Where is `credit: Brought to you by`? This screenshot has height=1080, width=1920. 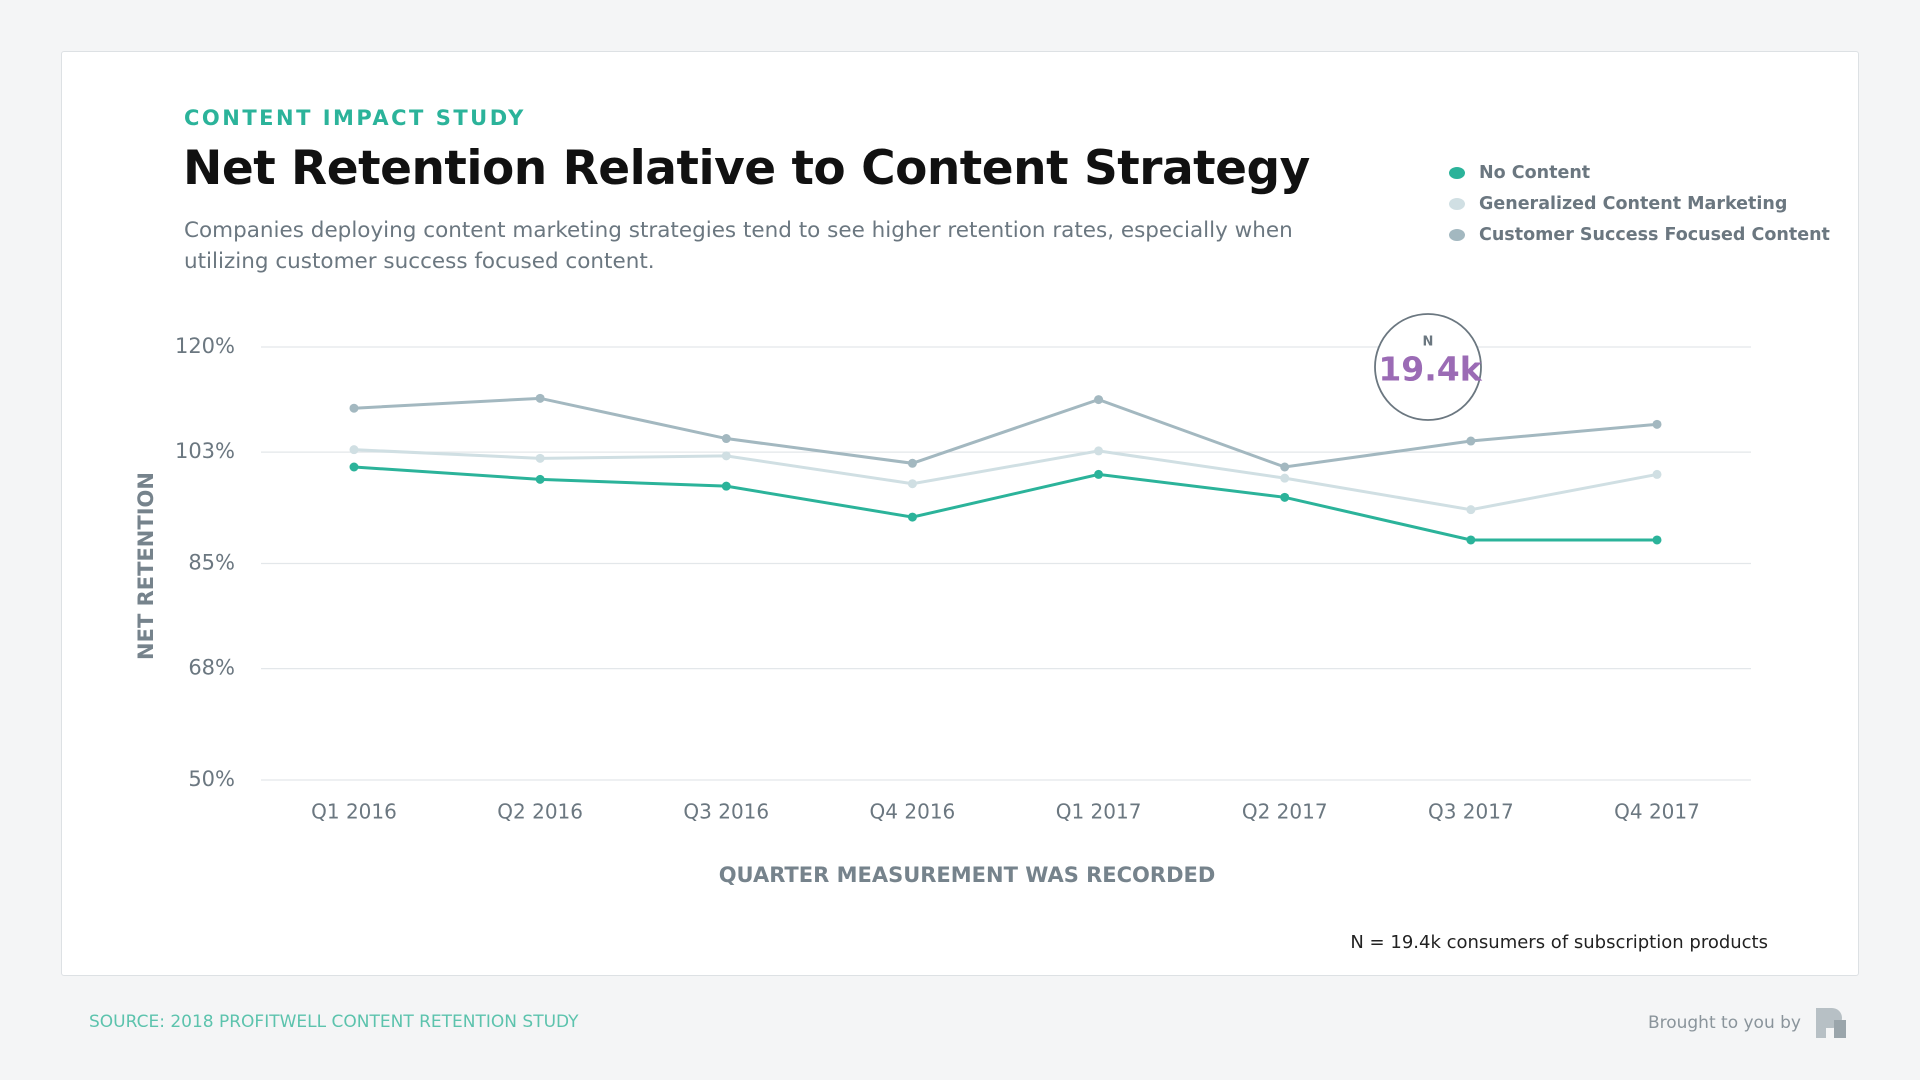
credit: Brought to you by is located at coordinates (1724, 1023).